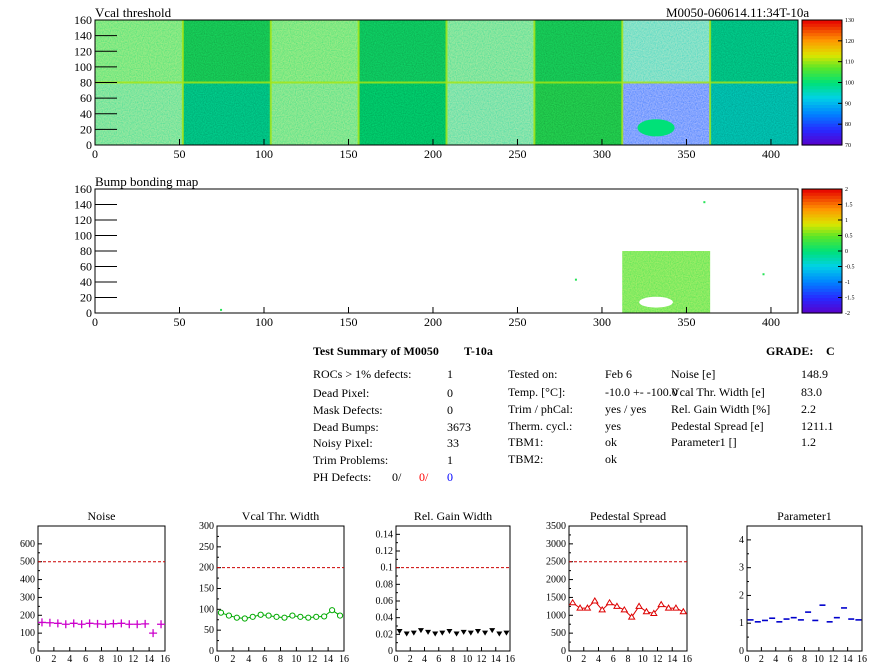  I want to click on colorbar-tick-label: -2, so click(847, 314).